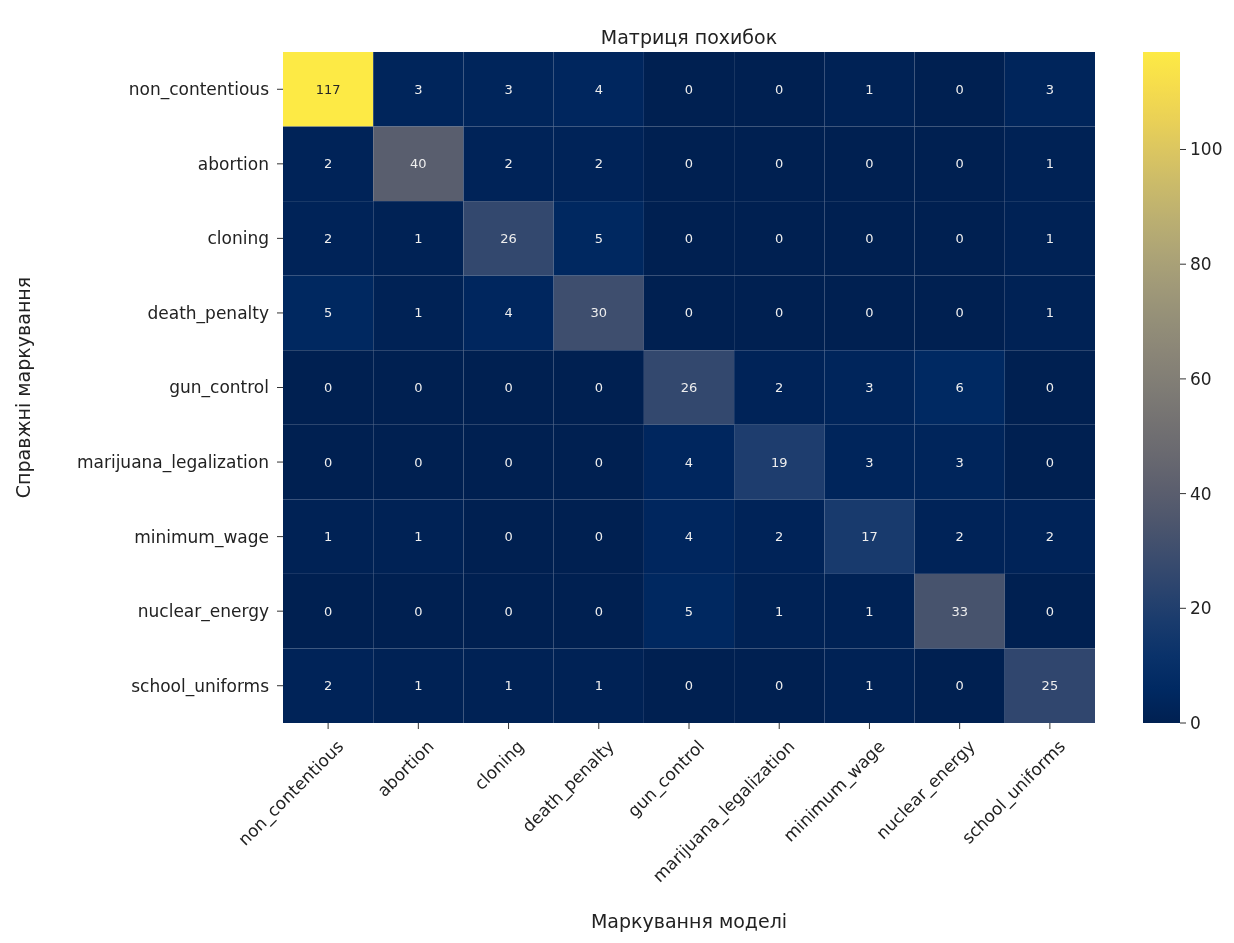 This screenshot has height=943, width=1234. What do you see at coordinates (1206, 149) in the screenshot?
I see `color-bar-label: 100` at bounding box center [1206, 149].